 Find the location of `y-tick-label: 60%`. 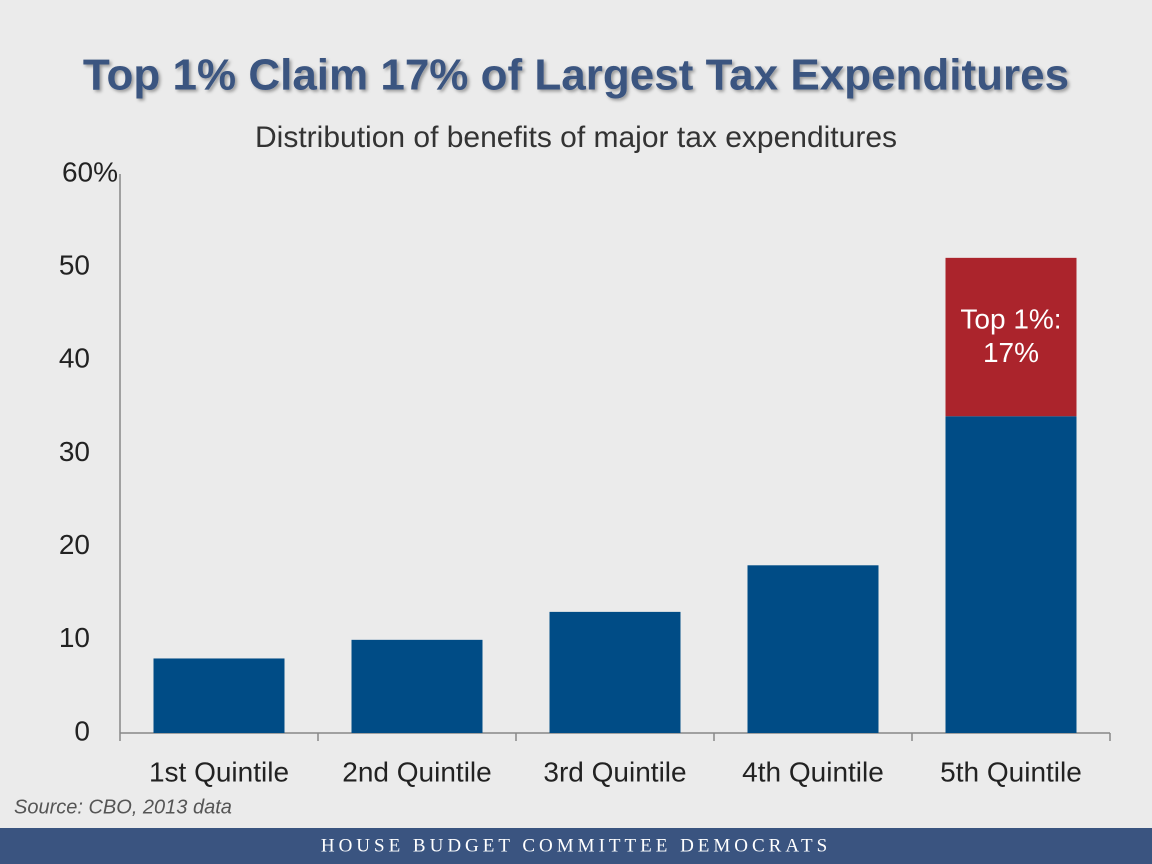

y-tick-label: 60% is located at coordinates (90, 171).